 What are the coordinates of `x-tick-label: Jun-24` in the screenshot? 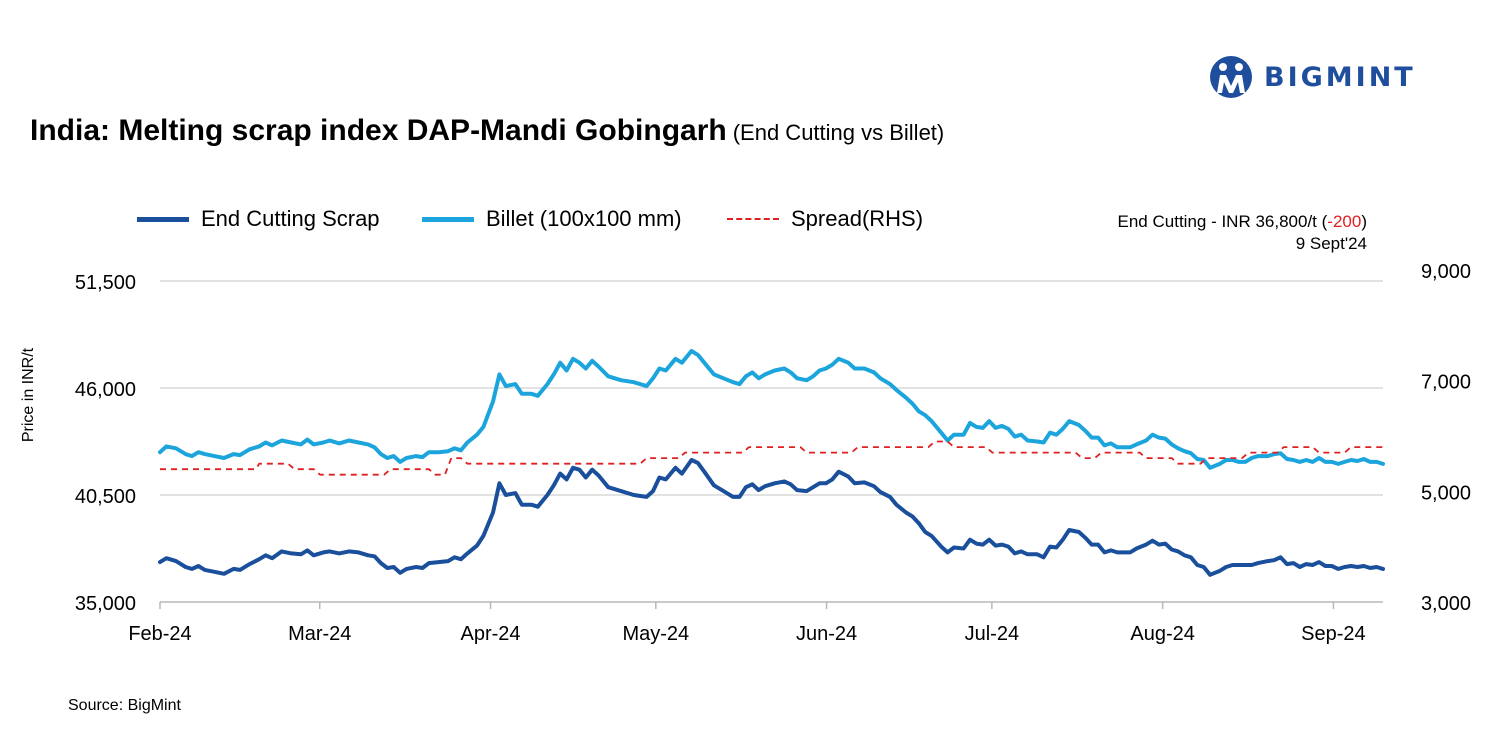 It's located at (826, 634).